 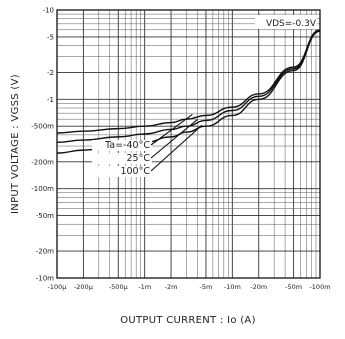 What do you see at coordinates (45, 252) in the screenshot?
I see `y-tick-label: -20m` at bounding box center [45, 252].